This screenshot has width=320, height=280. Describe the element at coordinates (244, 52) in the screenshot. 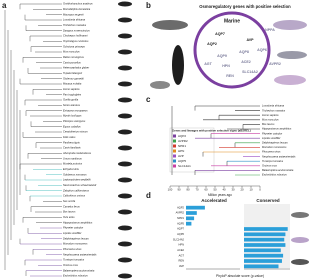

I see `gene-label: AQP8` at that location.